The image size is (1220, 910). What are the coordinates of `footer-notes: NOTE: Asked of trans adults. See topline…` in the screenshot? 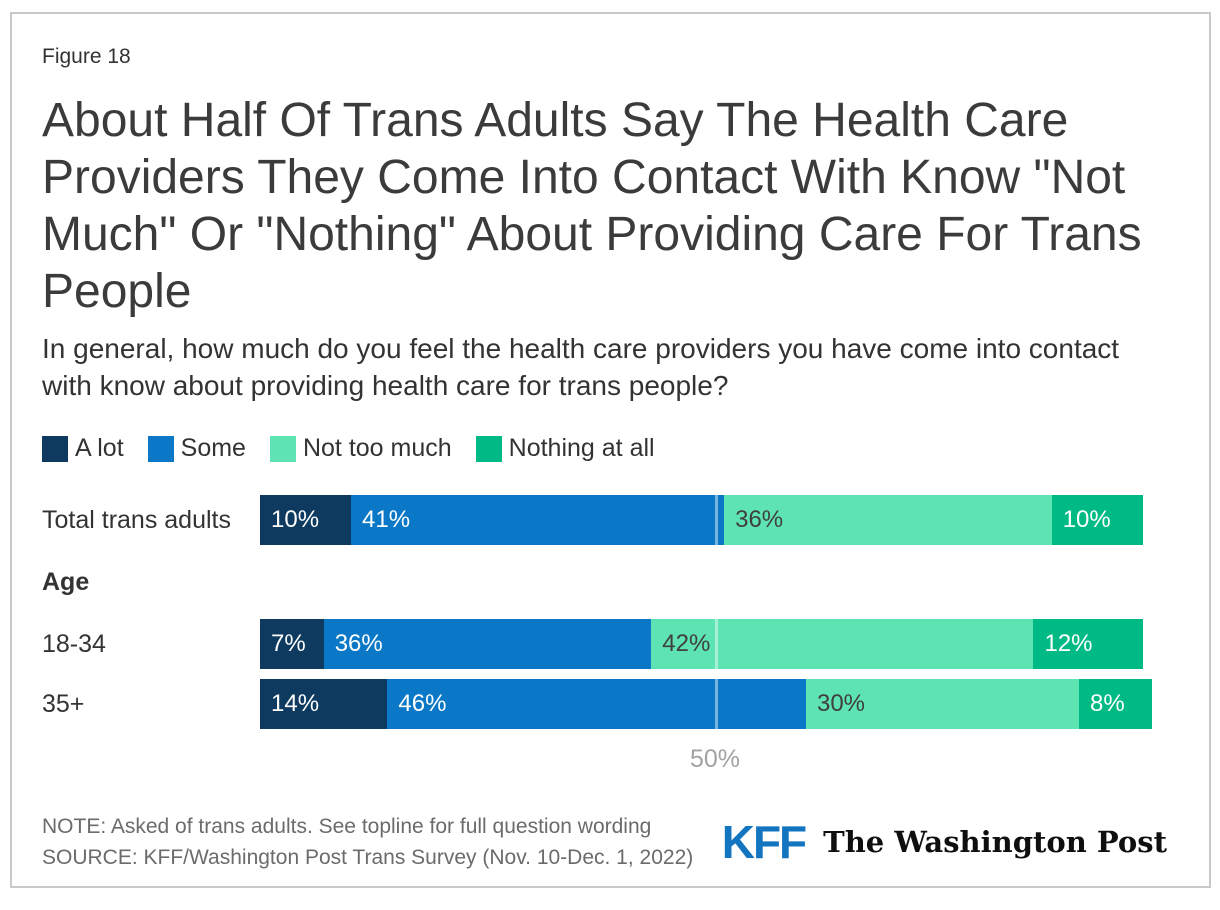 It's located at (367, 842).